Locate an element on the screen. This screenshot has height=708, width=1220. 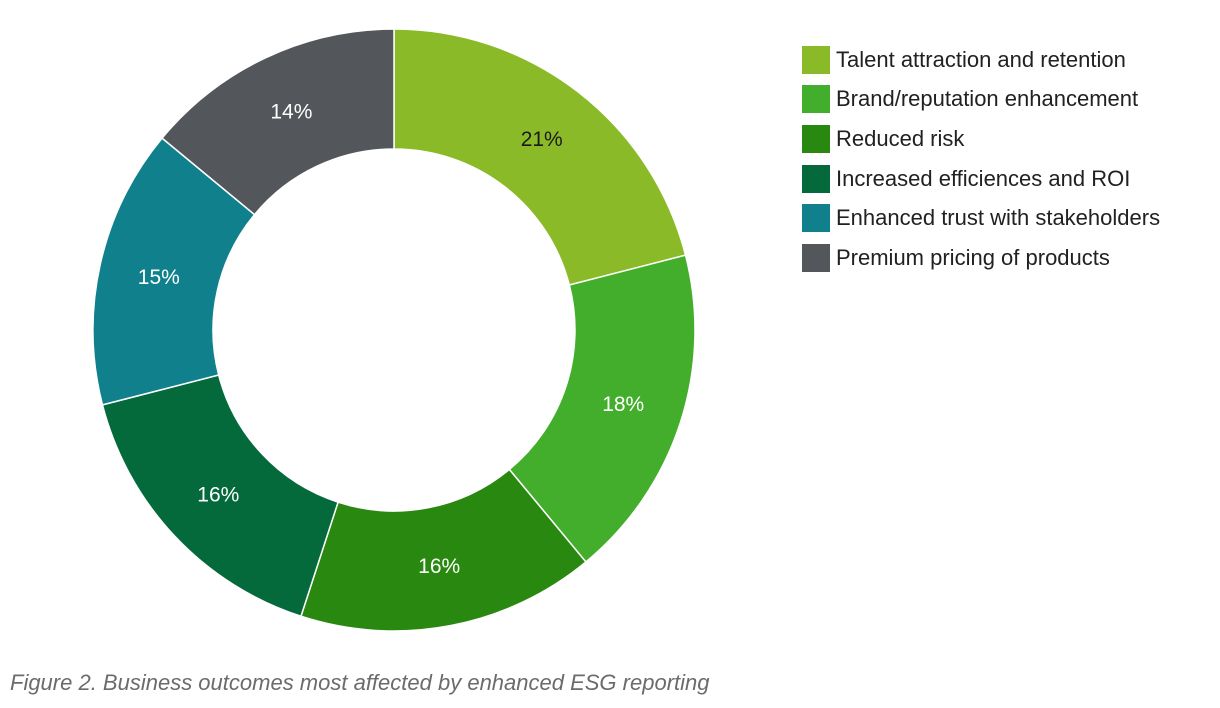
slice-data-label-6: 14% is located at coordinates (291, 111).